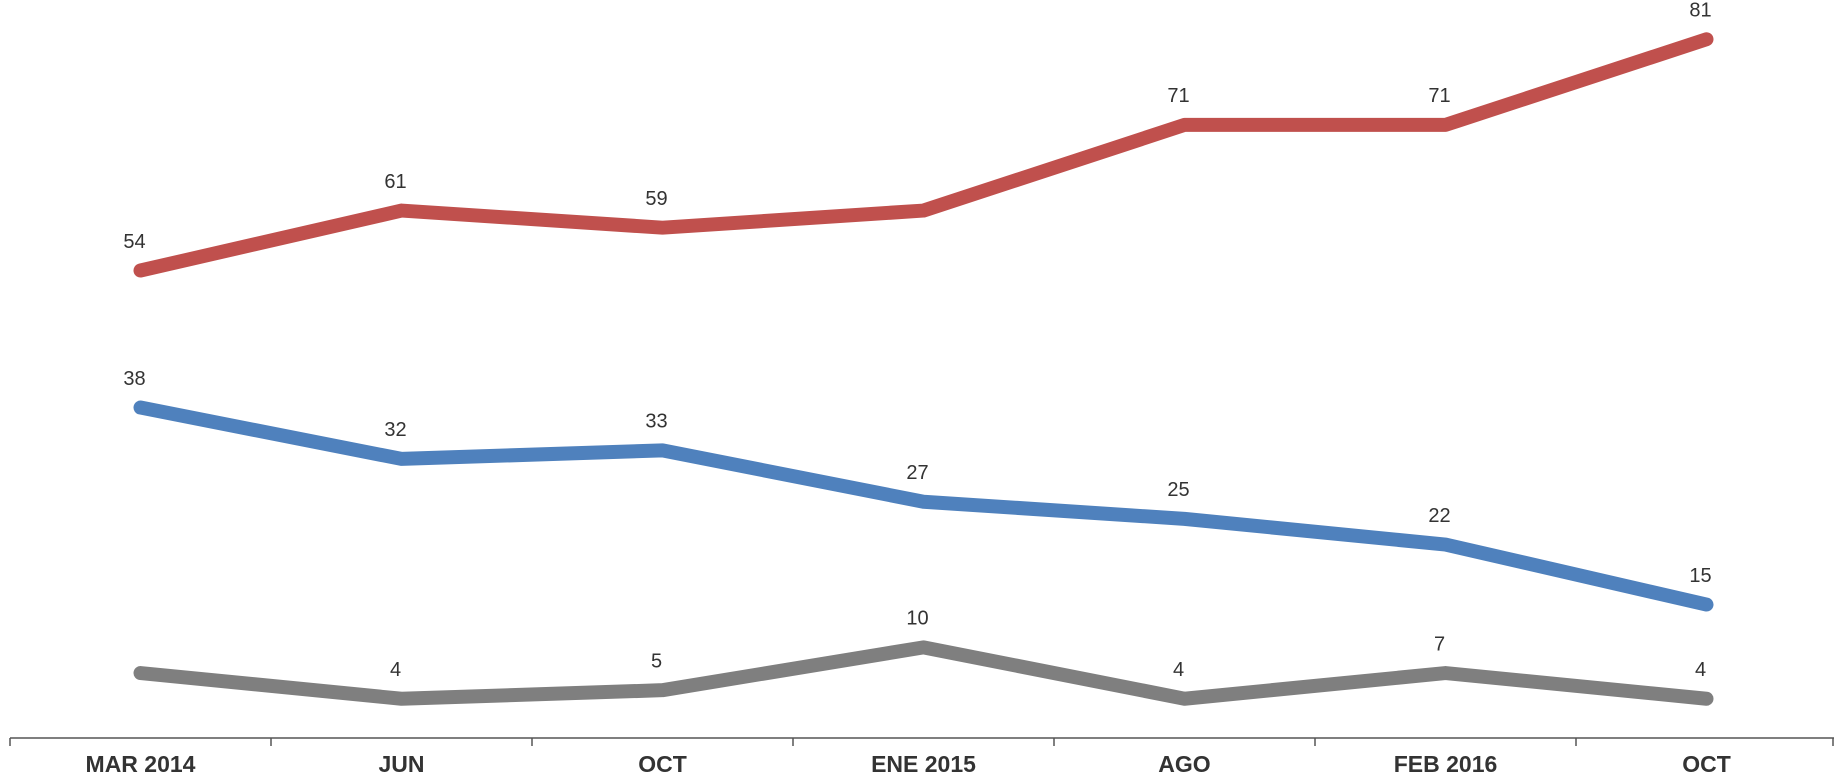 The height and width of the screenshot is (777, 1834). What do you see at coordinates (656, 661) in the screenshot?
I see `data-label: 5` at bounding box center [656, 661].